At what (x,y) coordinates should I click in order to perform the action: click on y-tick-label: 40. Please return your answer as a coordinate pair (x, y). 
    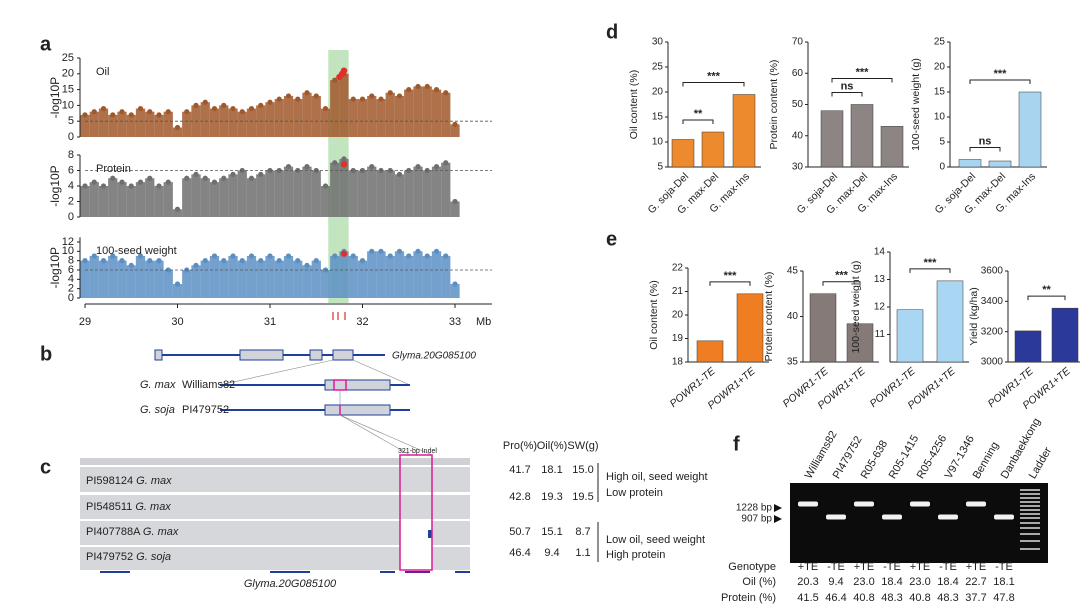
    Looking at the image, I should click on (793, 316).